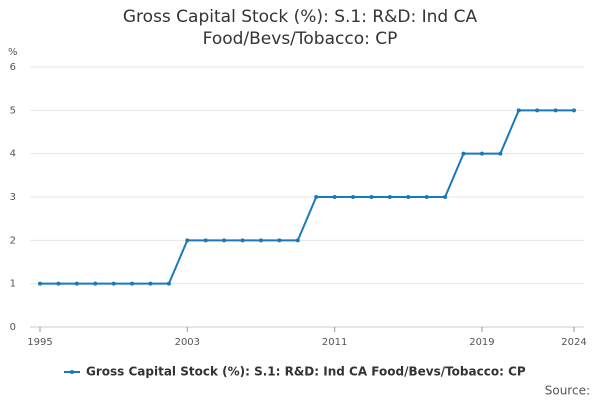 This screenshot has width=600, height=400. What do you see at coordinates (13, 52) in the screenshot?
I see `y-axis-label: %` at bounding box center [13, 52].